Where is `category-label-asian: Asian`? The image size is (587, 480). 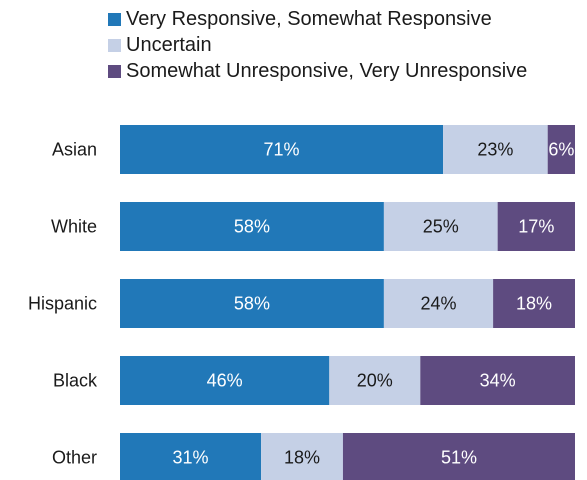
category-label-asian: Asian is located at coordinates (74, 150).